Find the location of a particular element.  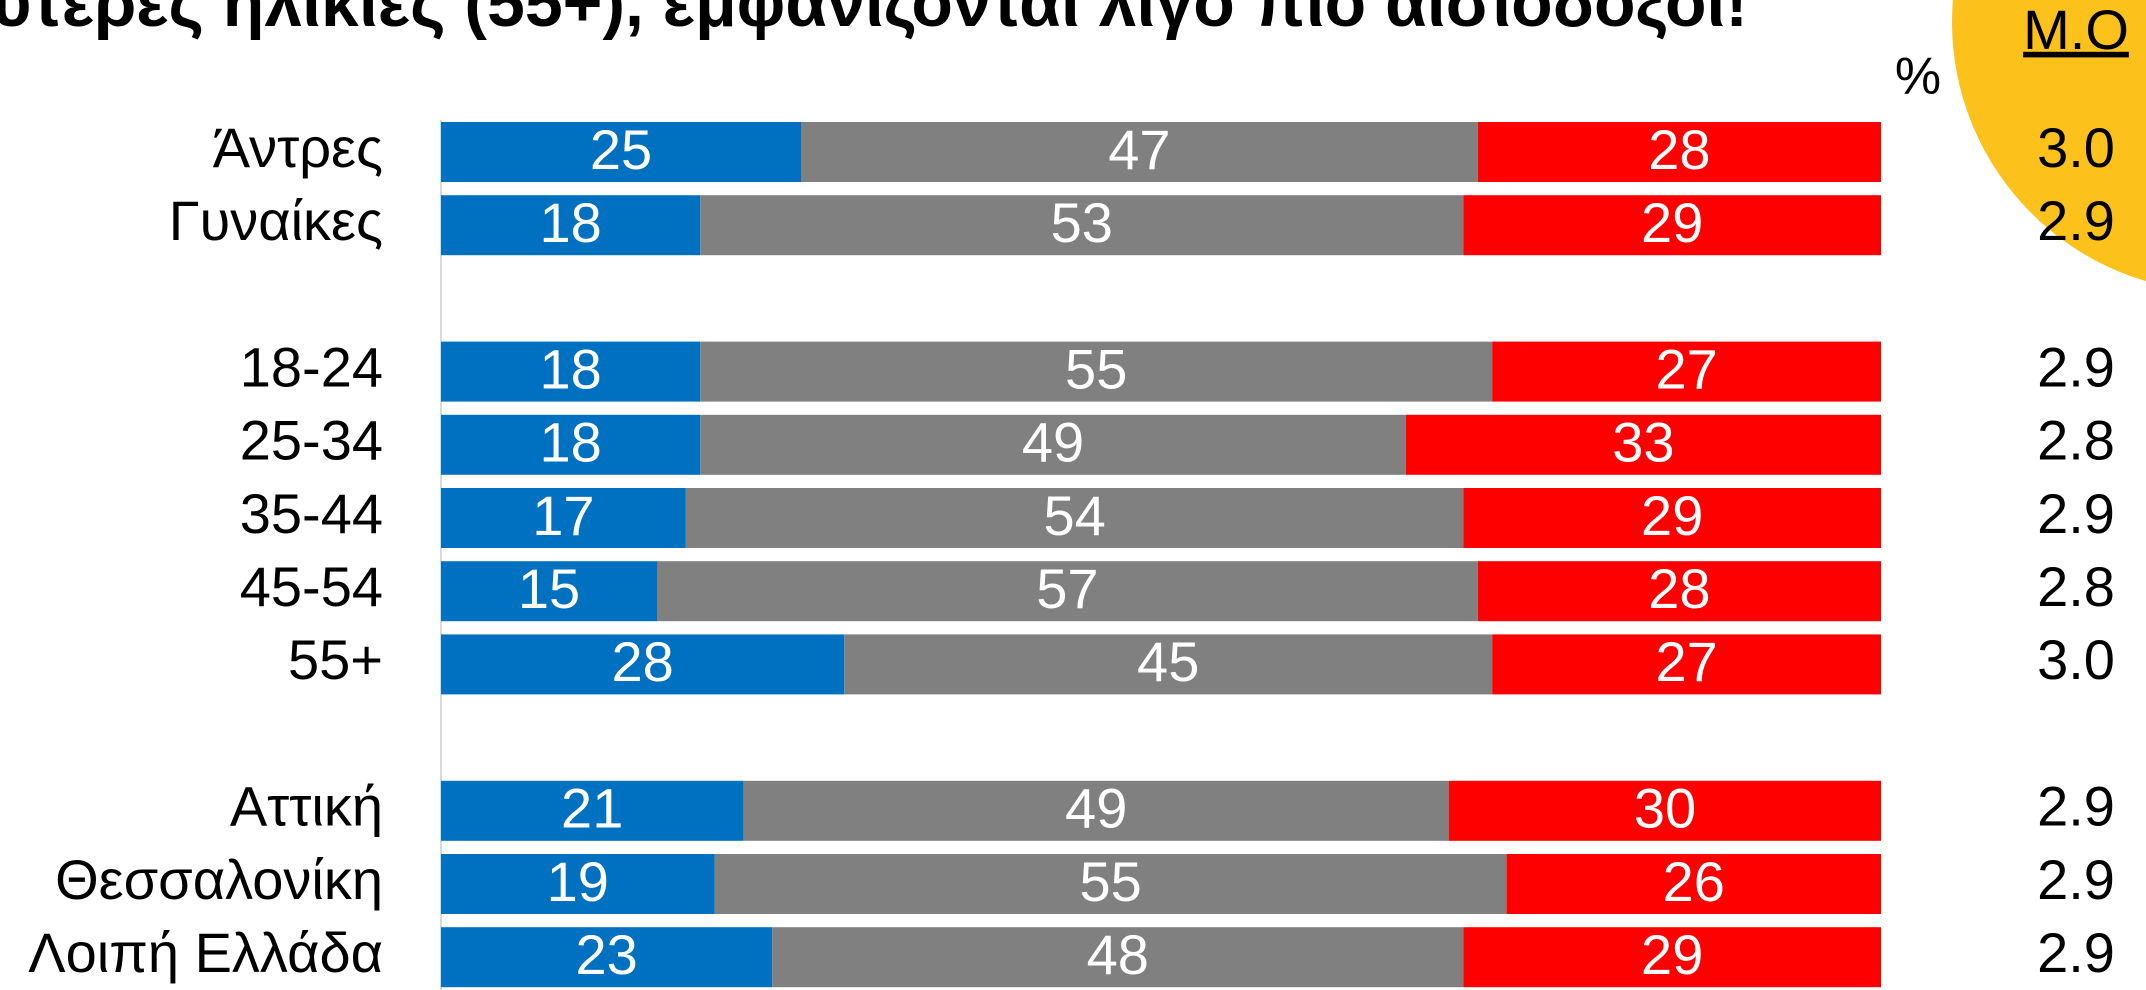

category-label: 35-44 is located at coordinates (311, 513).